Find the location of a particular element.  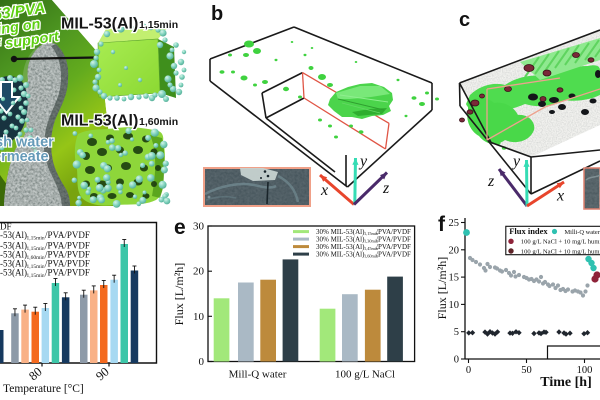

svg-text: ermeate is located at coordinates (24, 157).